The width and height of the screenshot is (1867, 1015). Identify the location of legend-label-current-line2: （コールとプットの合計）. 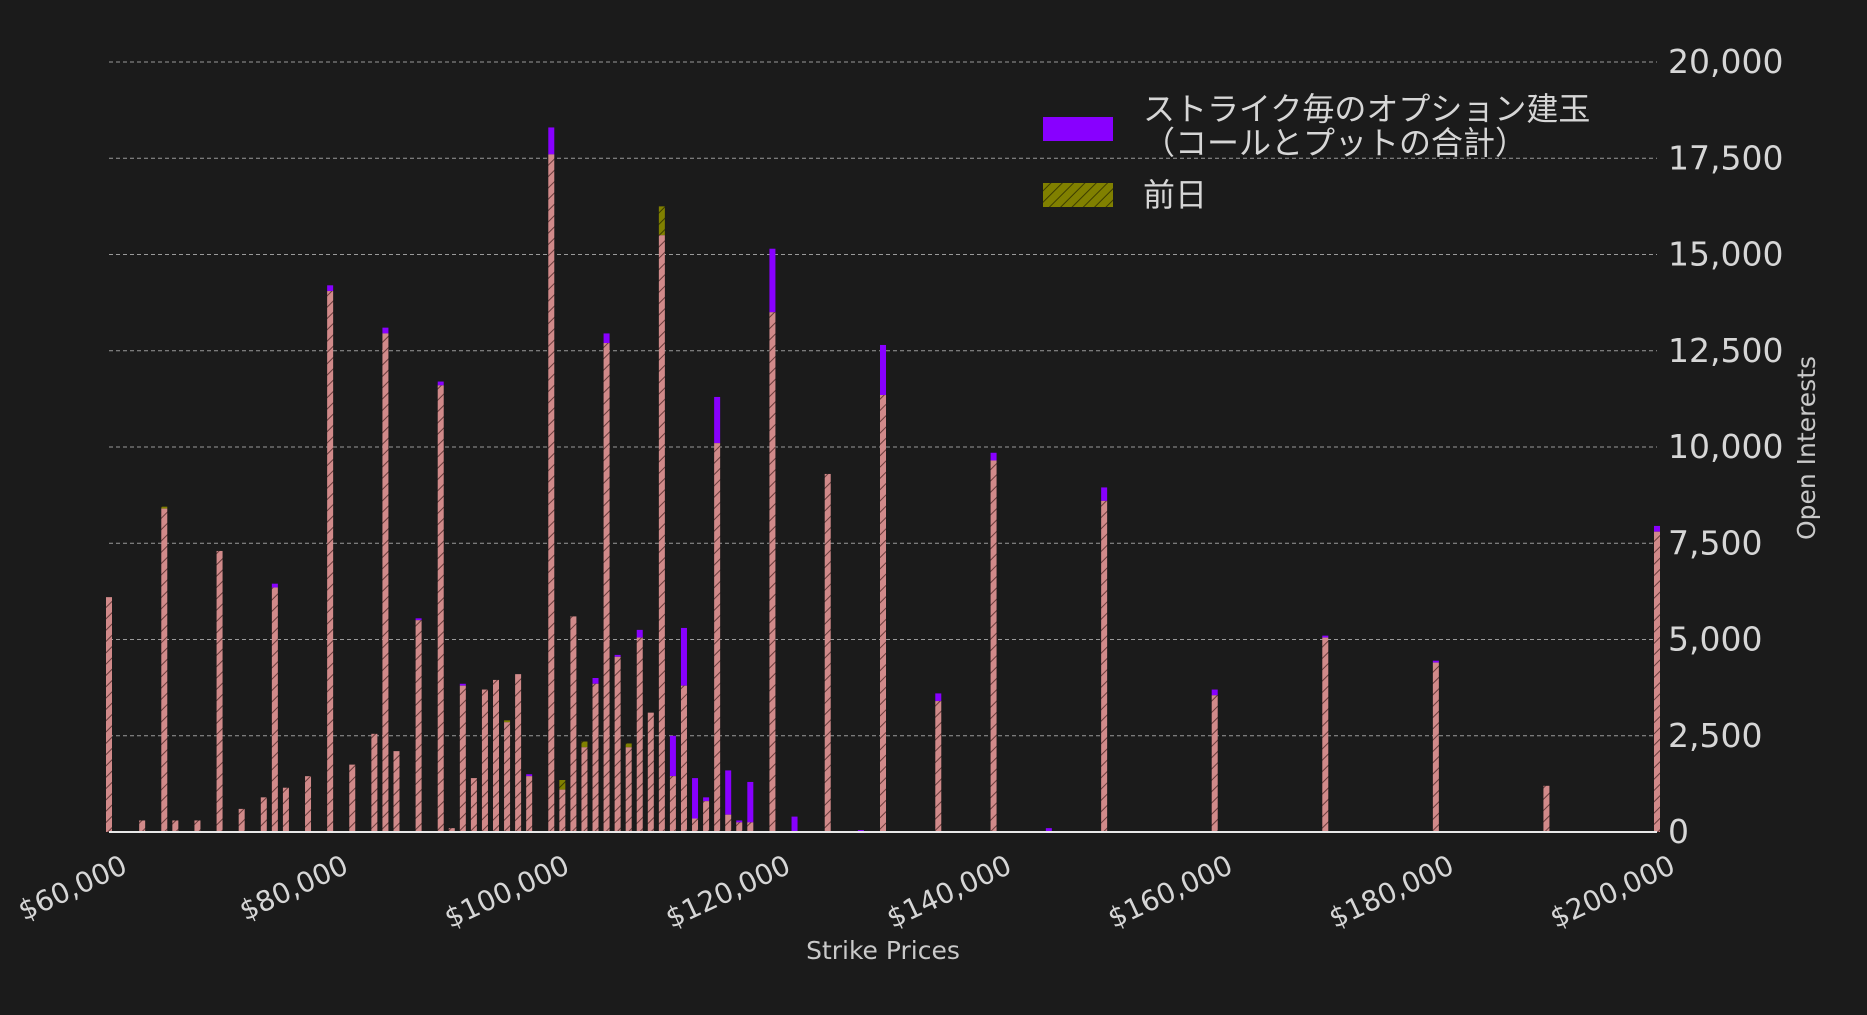
(1335, 143).